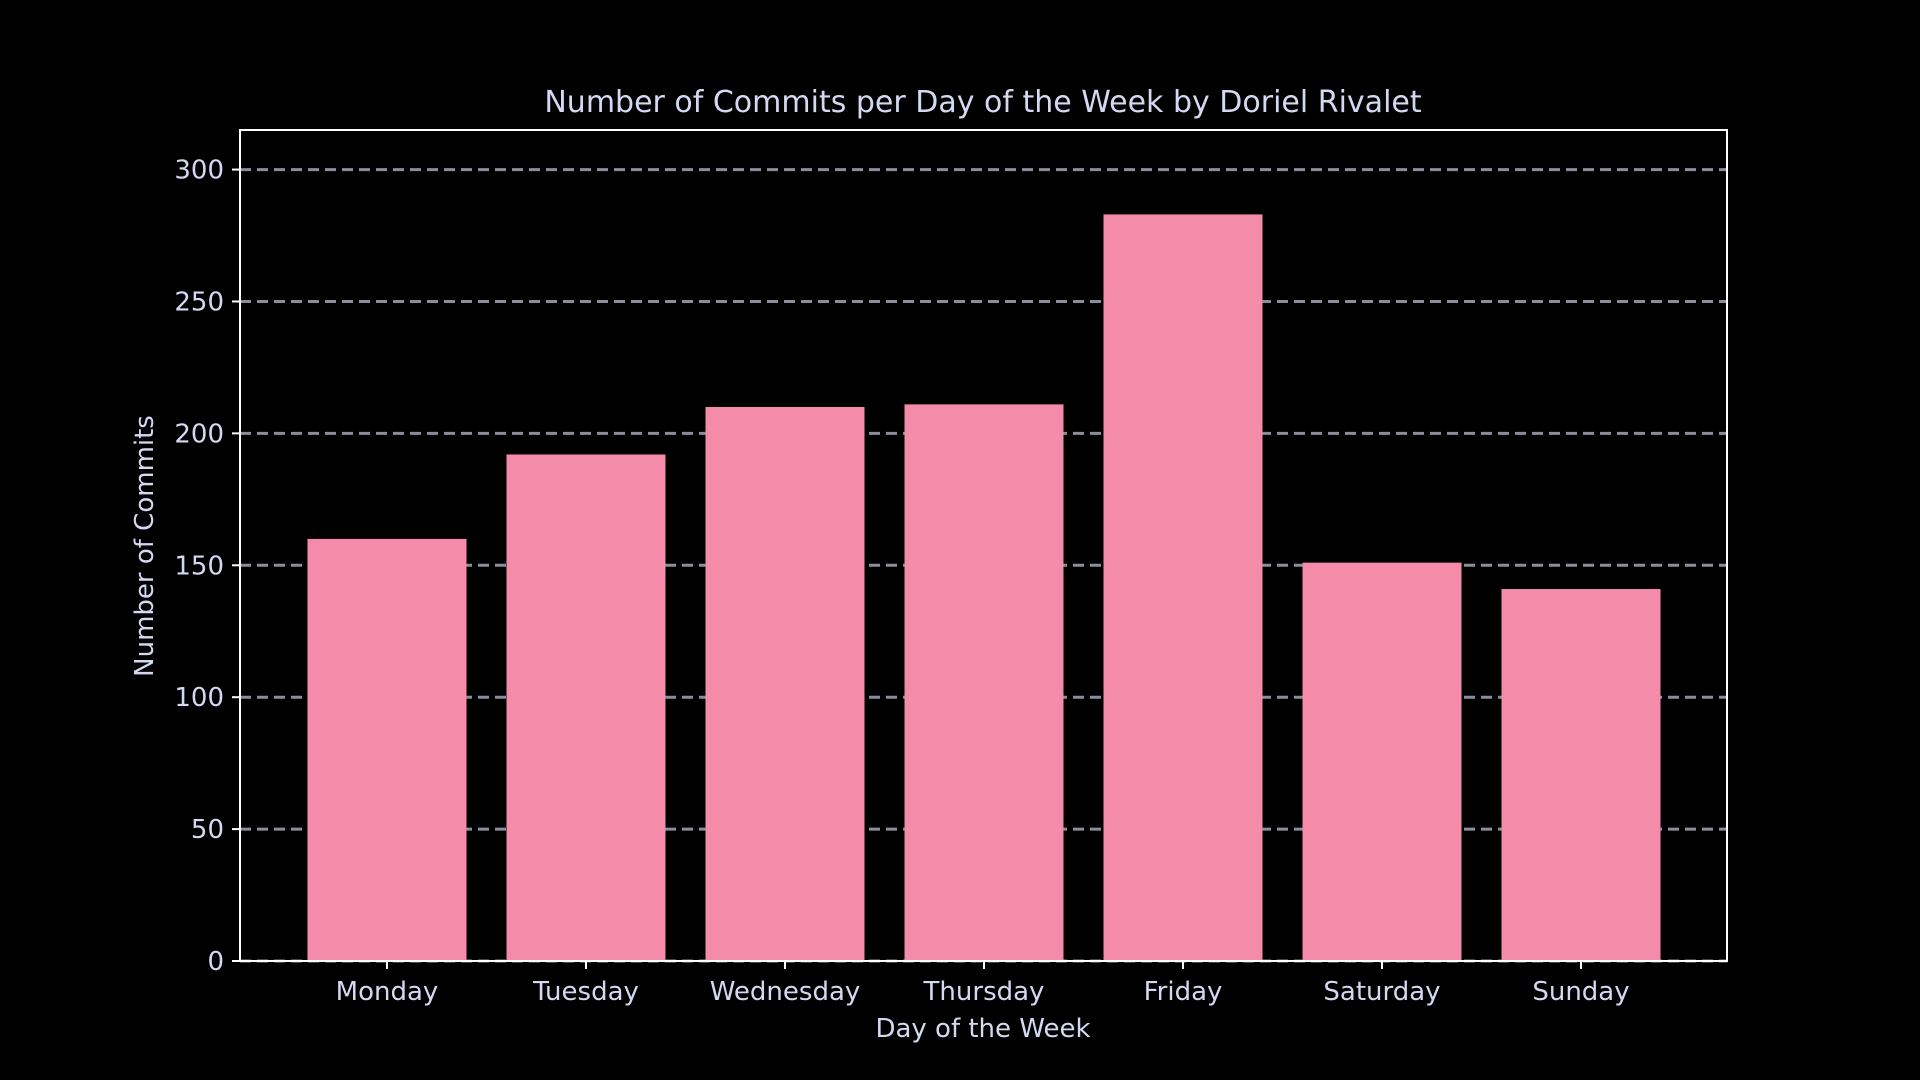  Describe the element at coordinates (984, 682) in the screenshot. I see `bar-thursday` at that location.